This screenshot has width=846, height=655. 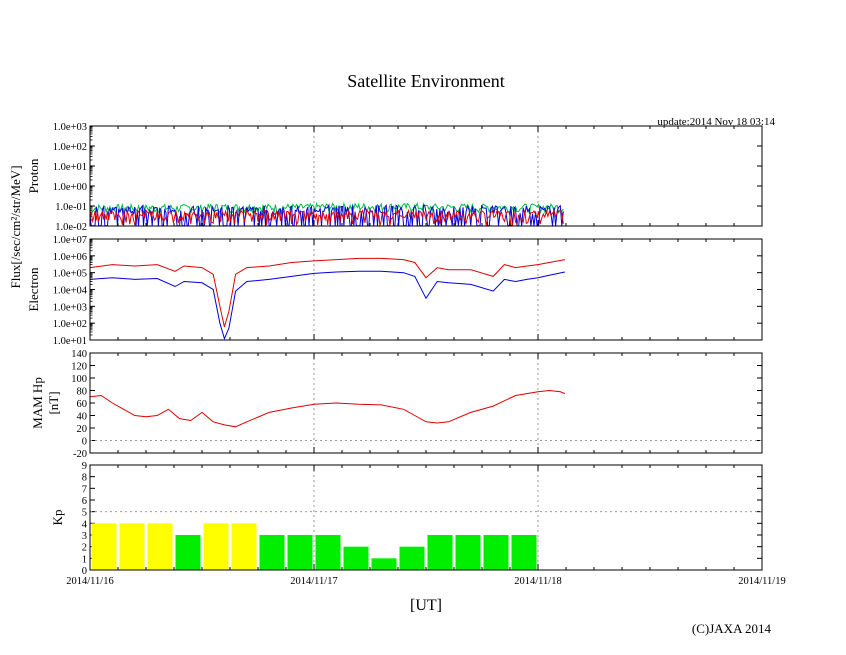 I want to click on ylabel-electron: Electron, so click(x=33, y=289).